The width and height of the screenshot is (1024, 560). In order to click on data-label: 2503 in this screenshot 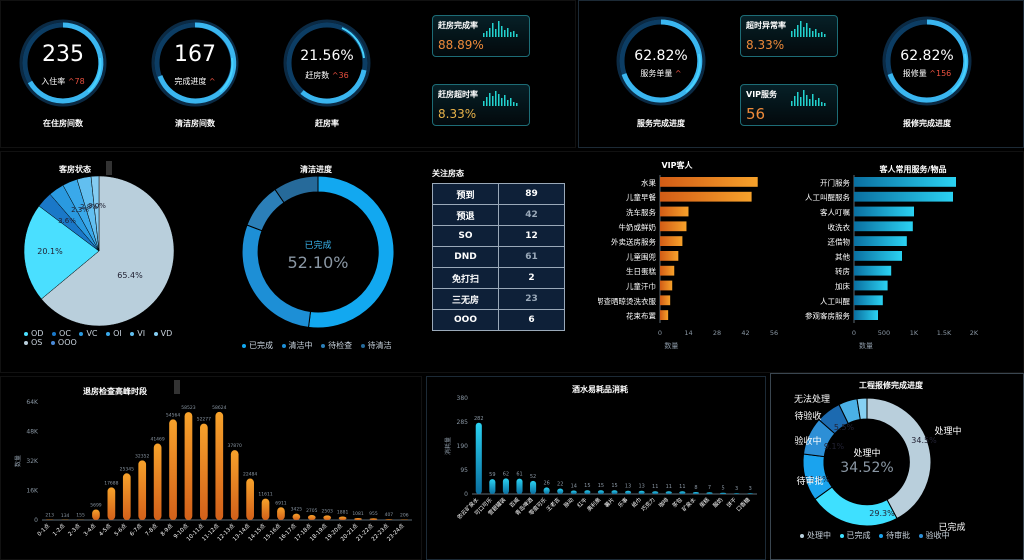, I will do `click(327, 511)`.